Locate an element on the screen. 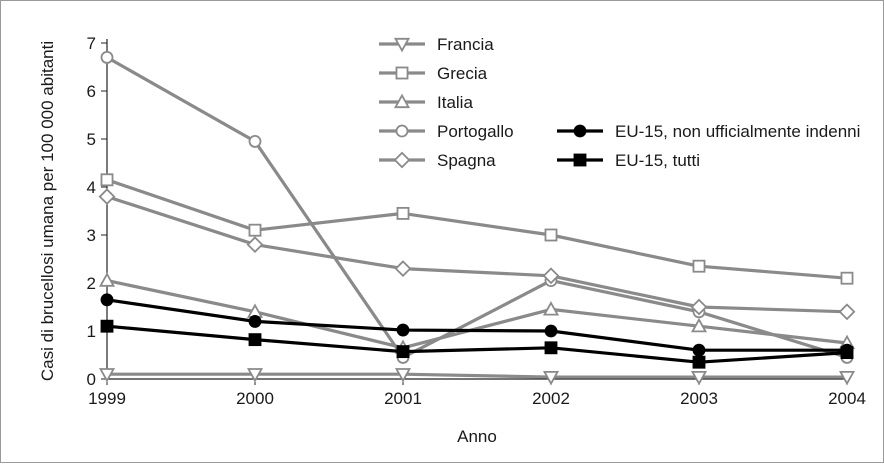 The width and height of the screenshot is (884, 469). legend-entry: Portogallo is located at coordinates (446, 131).